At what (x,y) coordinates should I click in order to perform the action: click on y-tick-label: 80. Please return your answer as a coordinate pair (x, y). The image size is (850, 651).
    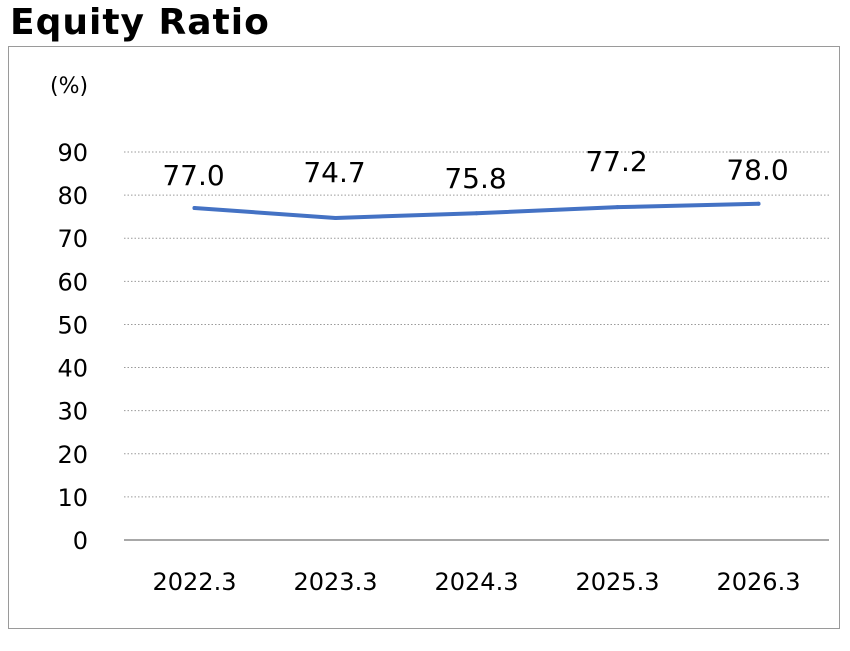
    Looking at the image, I should click on (72, 196).